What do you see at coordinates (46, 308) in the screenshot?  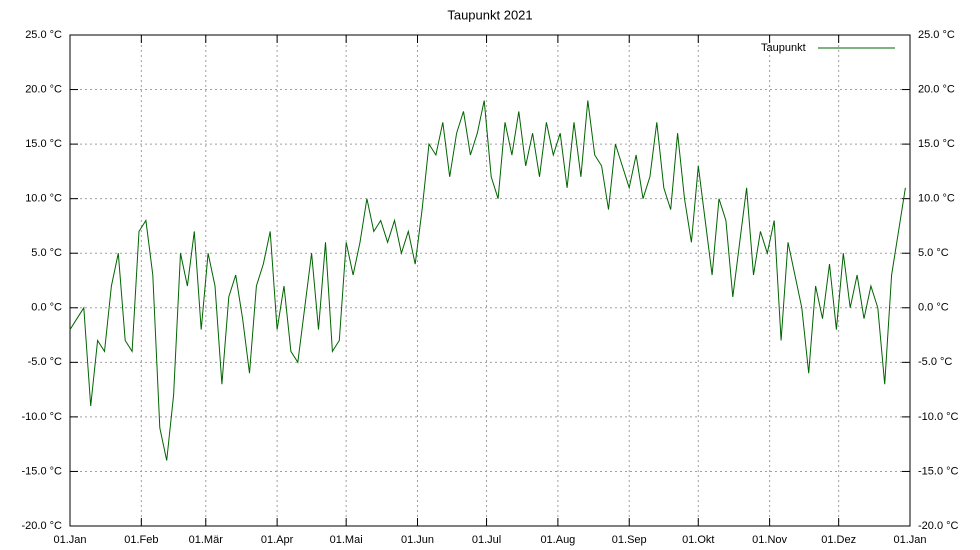 I see `y-tick-label: 0.0 °C` at bounding box center [46, 308].